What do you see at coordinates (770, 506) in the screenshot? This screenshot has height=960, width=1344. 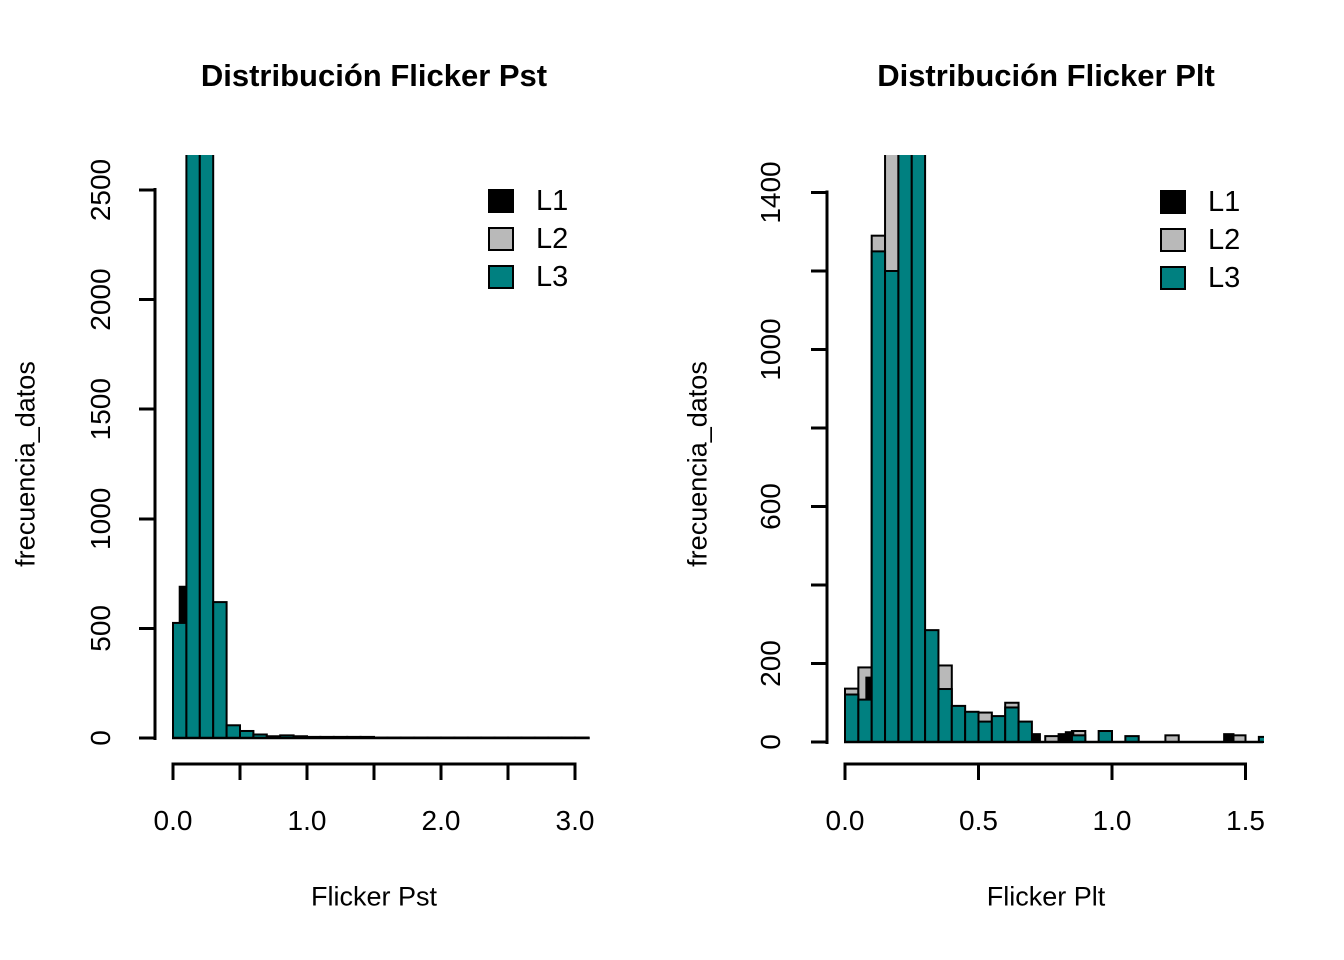 I see `y-tick-label: 600` at bounding box center [770, 506].